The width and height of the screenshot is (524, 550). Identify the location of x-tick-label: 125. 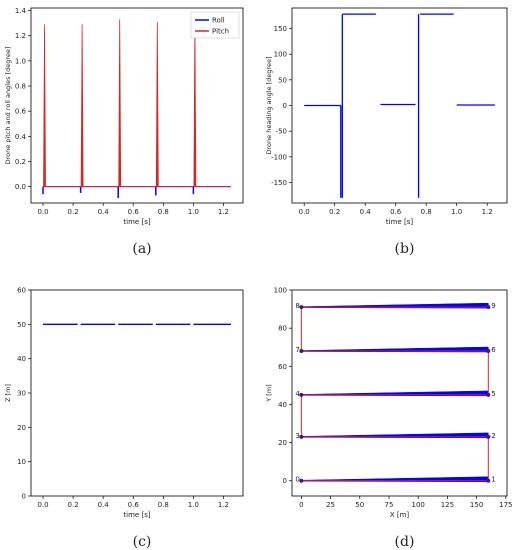
(447, 505).